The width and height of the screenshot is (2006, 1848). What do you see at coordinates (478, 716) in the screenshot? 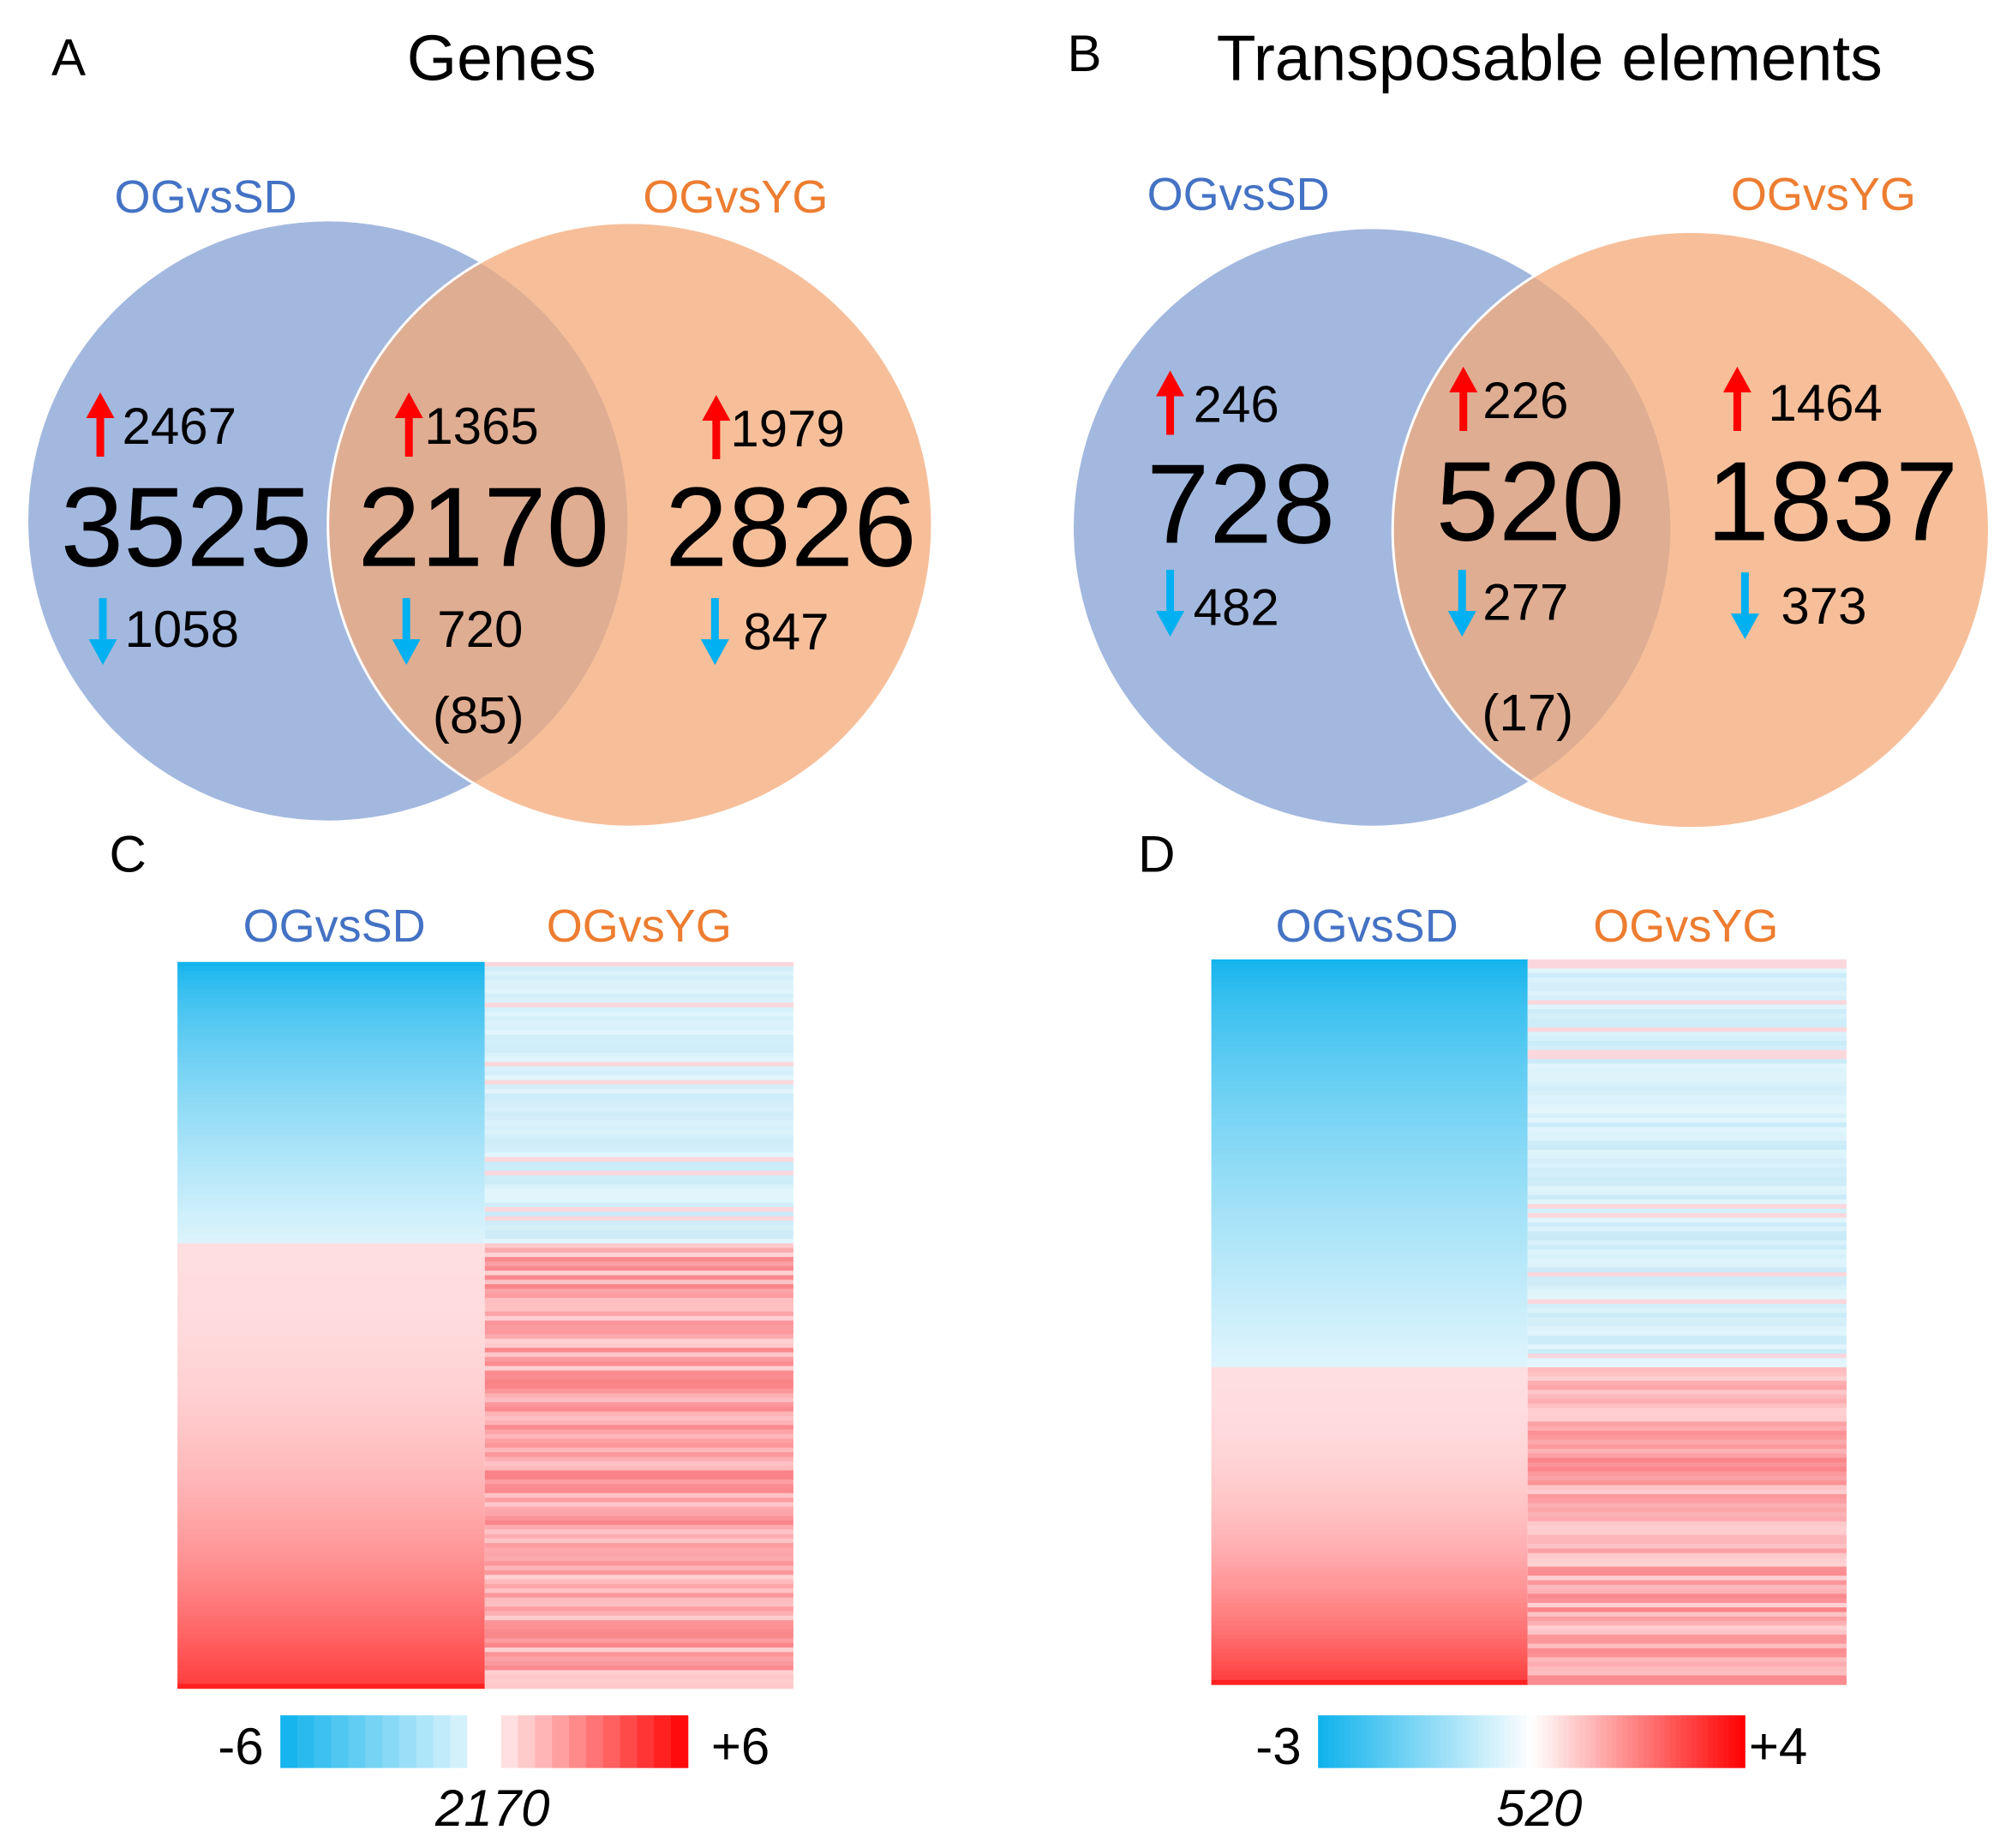
I see `overlap-discordant-count: (85)` at bounding box center [478, 716].